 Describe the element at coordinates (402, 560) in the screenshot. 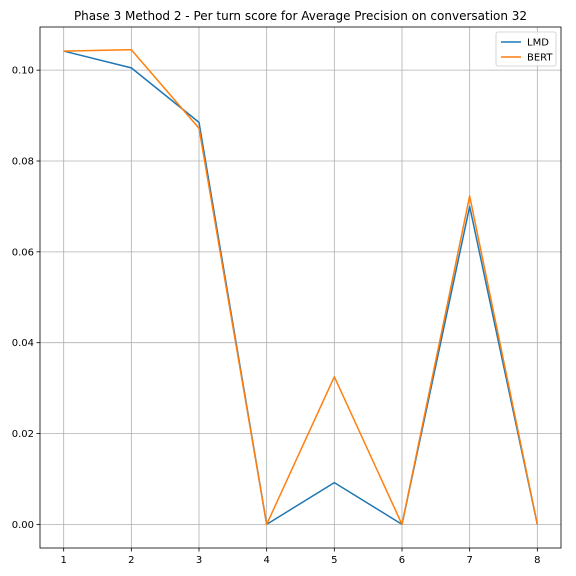

I see `x-tick-label: 6` at that location.